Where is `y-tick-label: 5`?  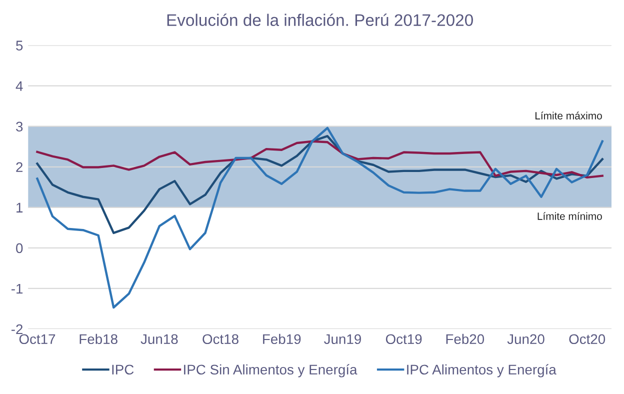 y-tick-label: 5 is located at coordinates (19, 45).